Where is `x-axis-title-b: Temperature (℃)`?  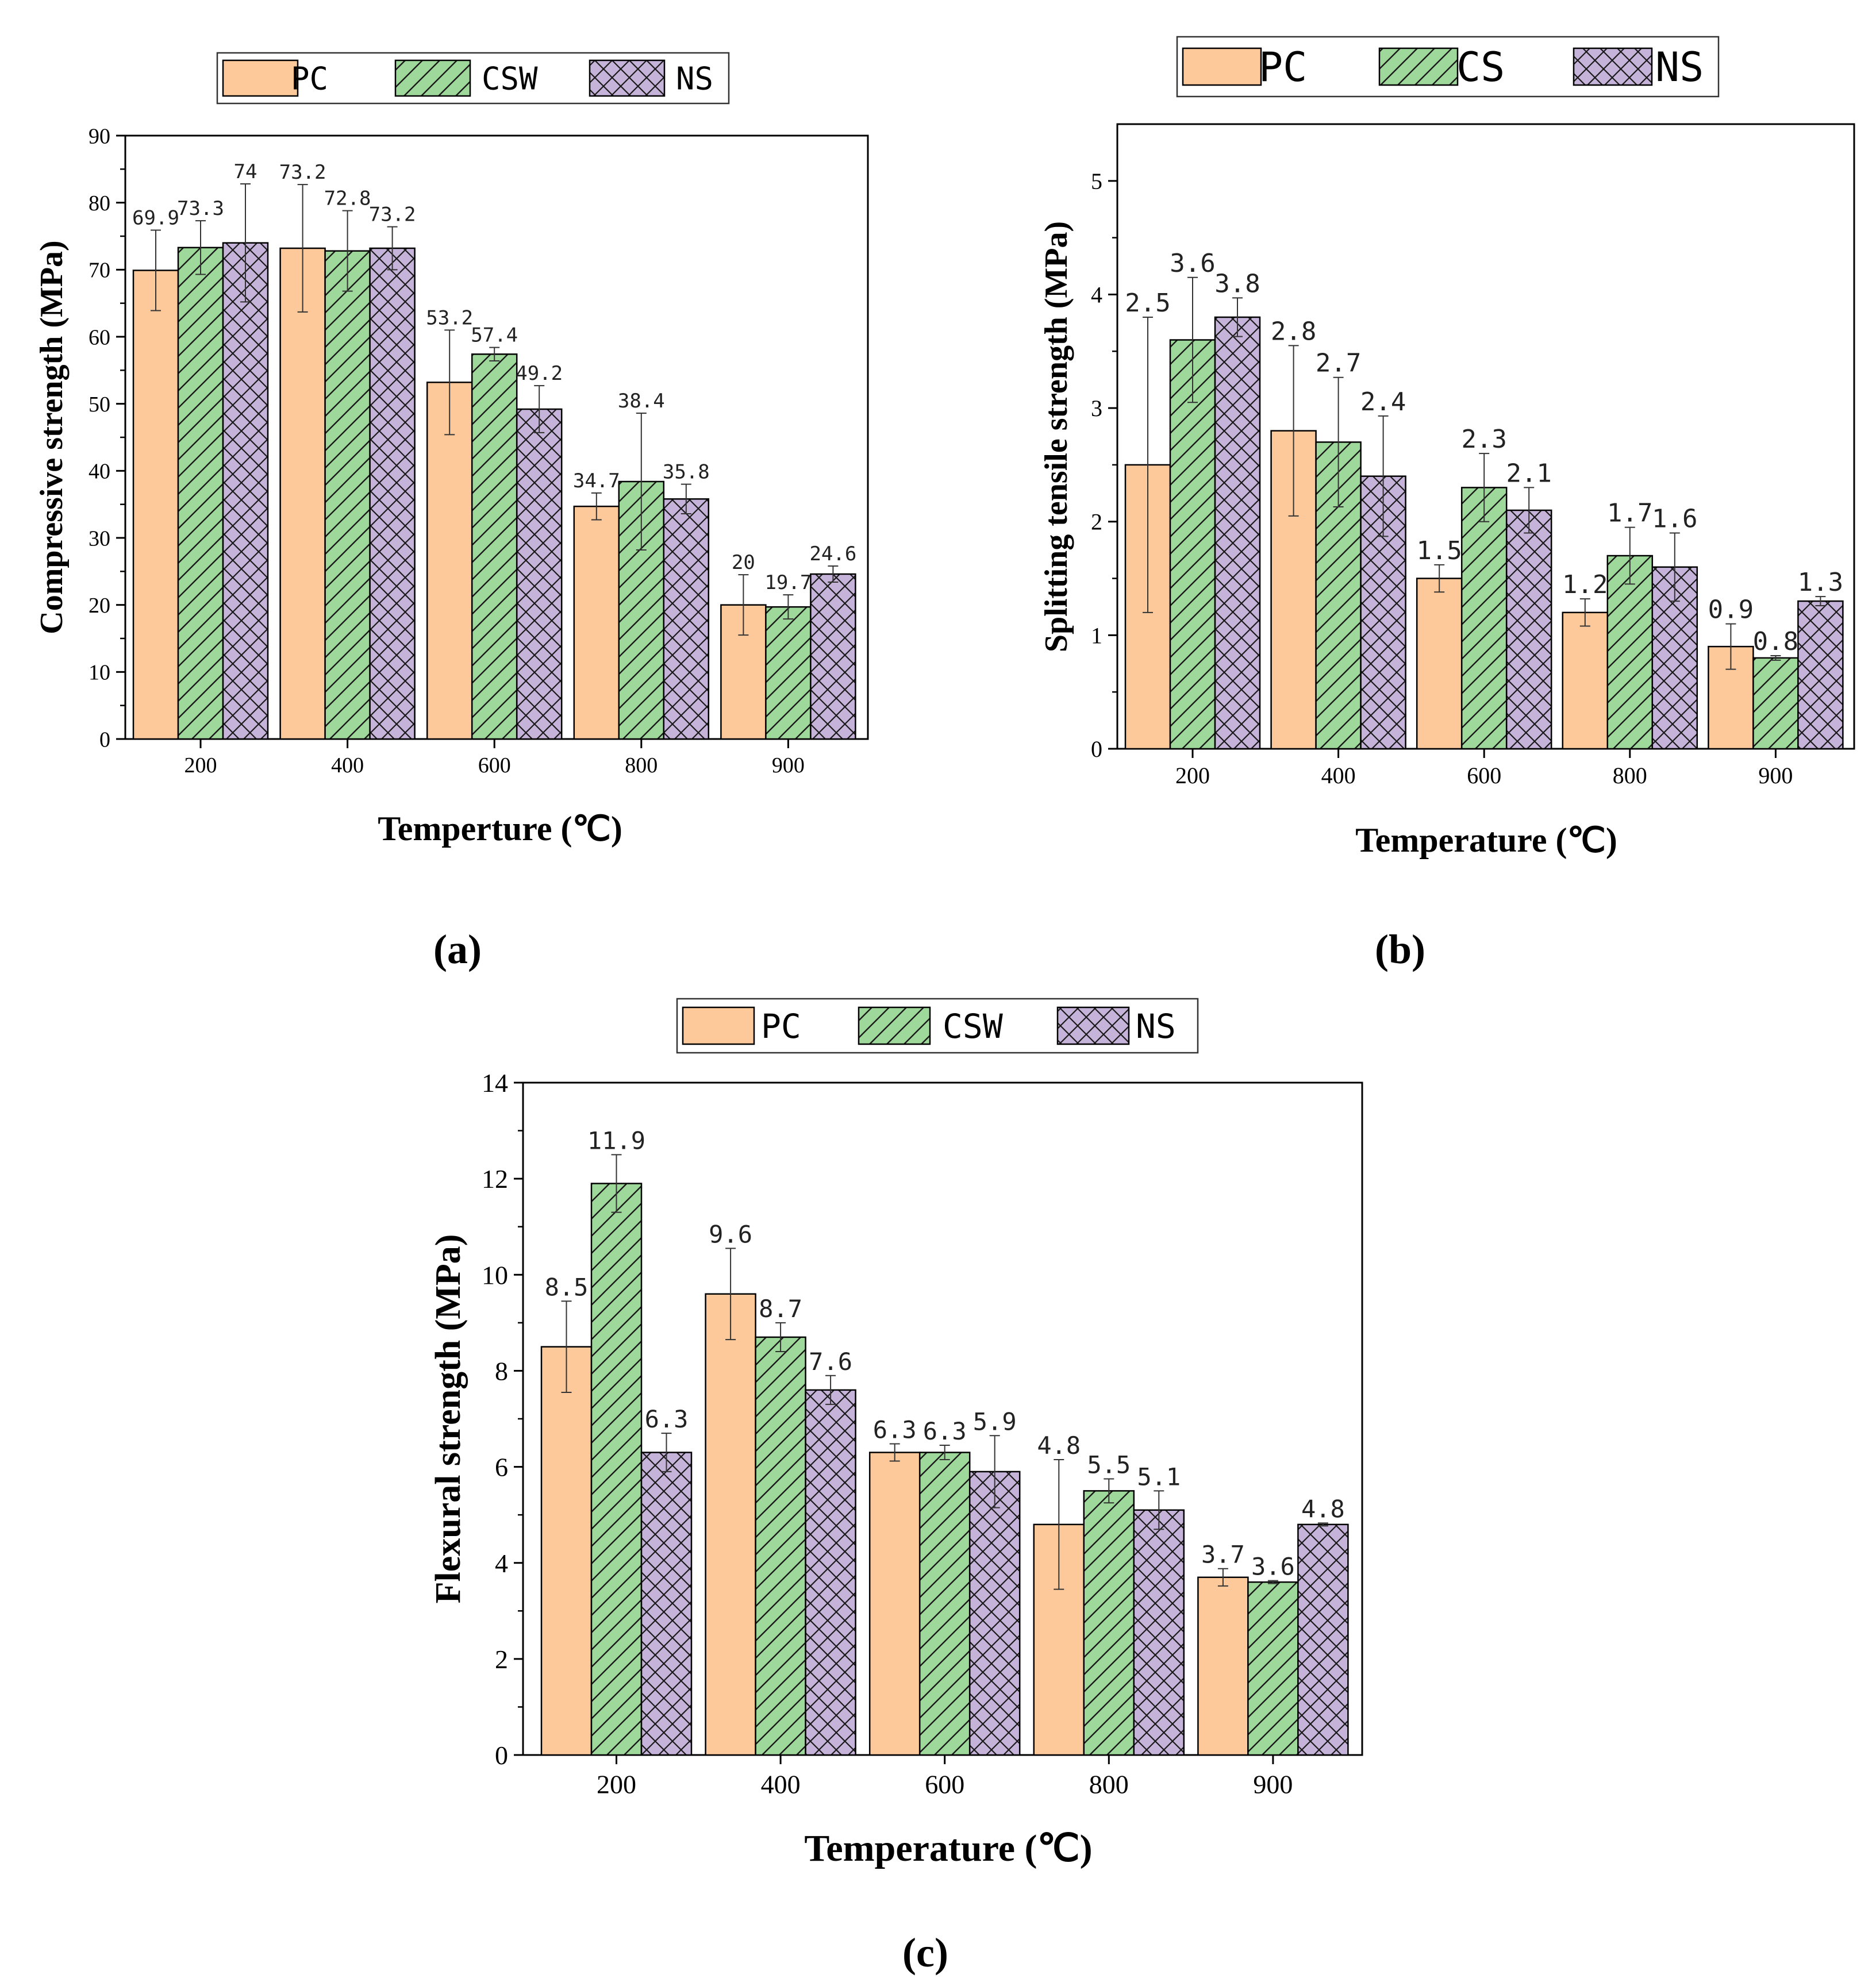 x-axis-title-b: Temperature (℃) is located at coordinates (1486, 840).